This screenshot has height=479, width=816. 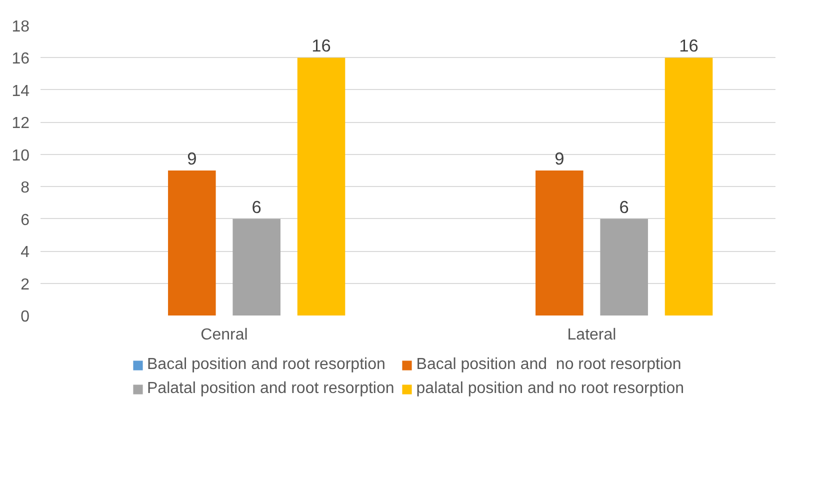 I want to click on y-tick-label: 4, so click(x=25, y=253).